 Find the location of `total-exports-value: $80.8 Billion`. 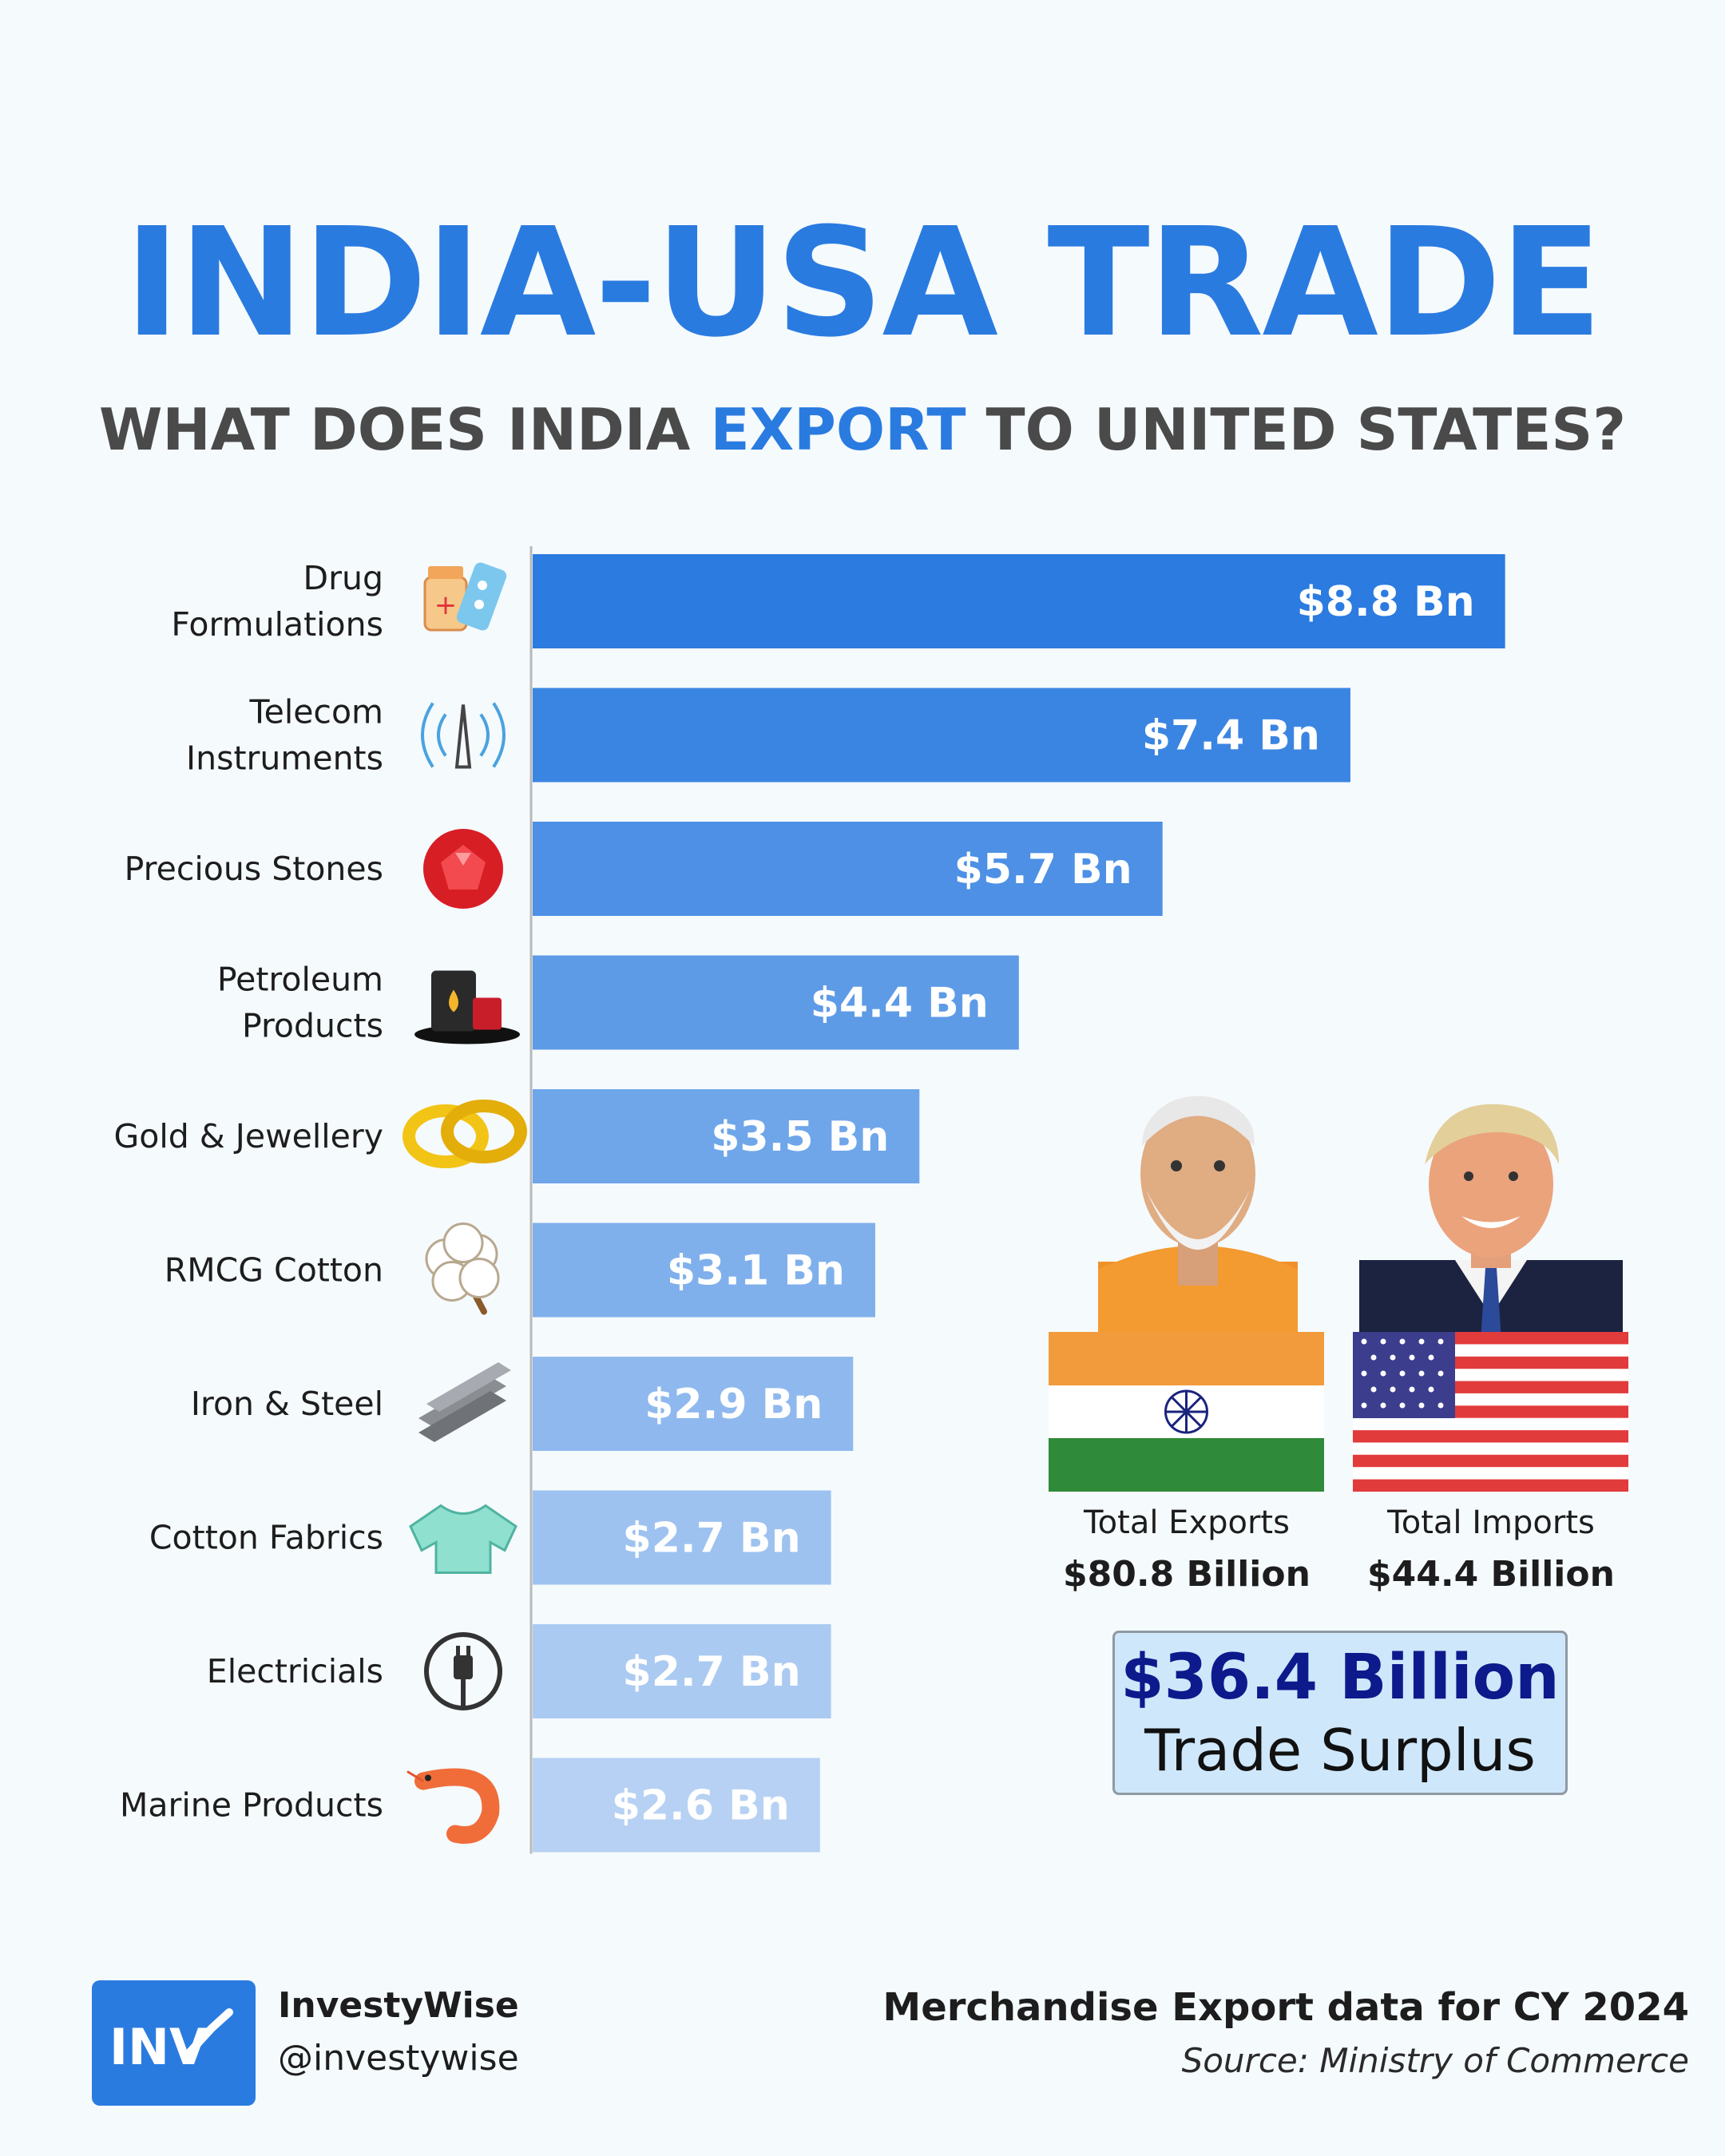

total-exports-value: $80.8 Billion is located at coordinates (1187, 1574).